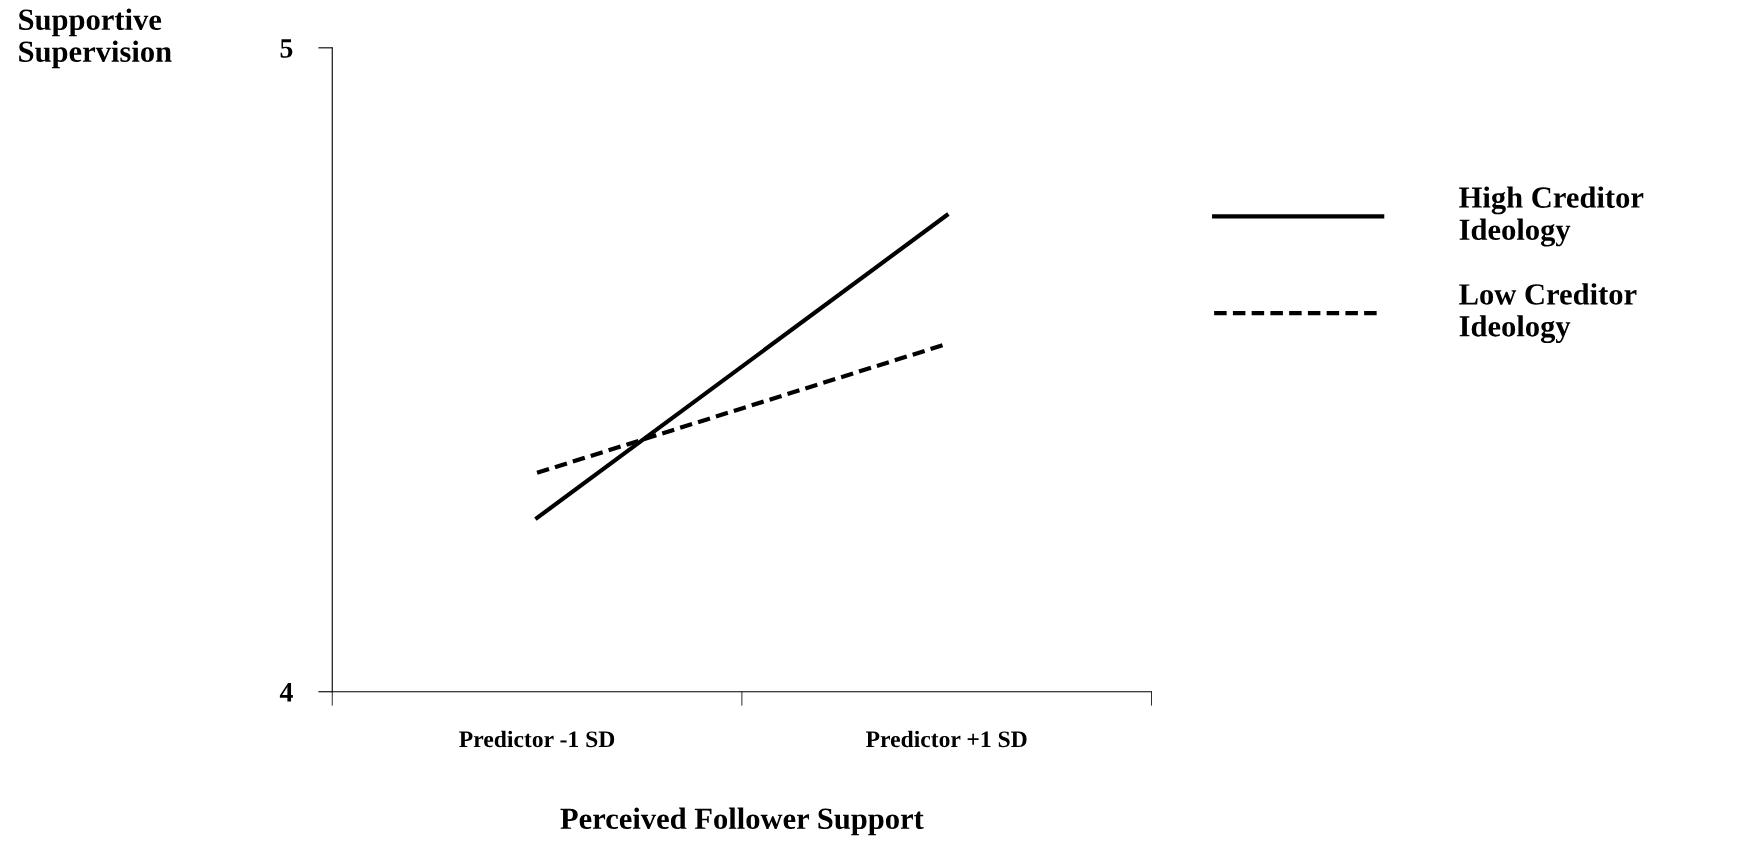 The height and width of the screenshot is (854, 1758). What do you see at coordinates (742, 821) in the screenshot?
I see `x-axis-title: Perceived Follower Support` at bounding box center [742, 821].